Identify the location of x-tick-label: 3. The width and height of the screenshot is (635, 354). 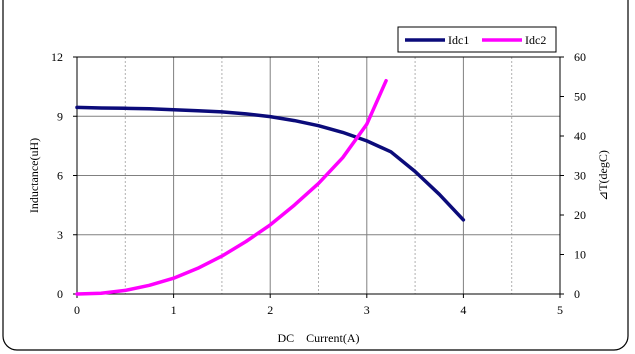
(367, 310).